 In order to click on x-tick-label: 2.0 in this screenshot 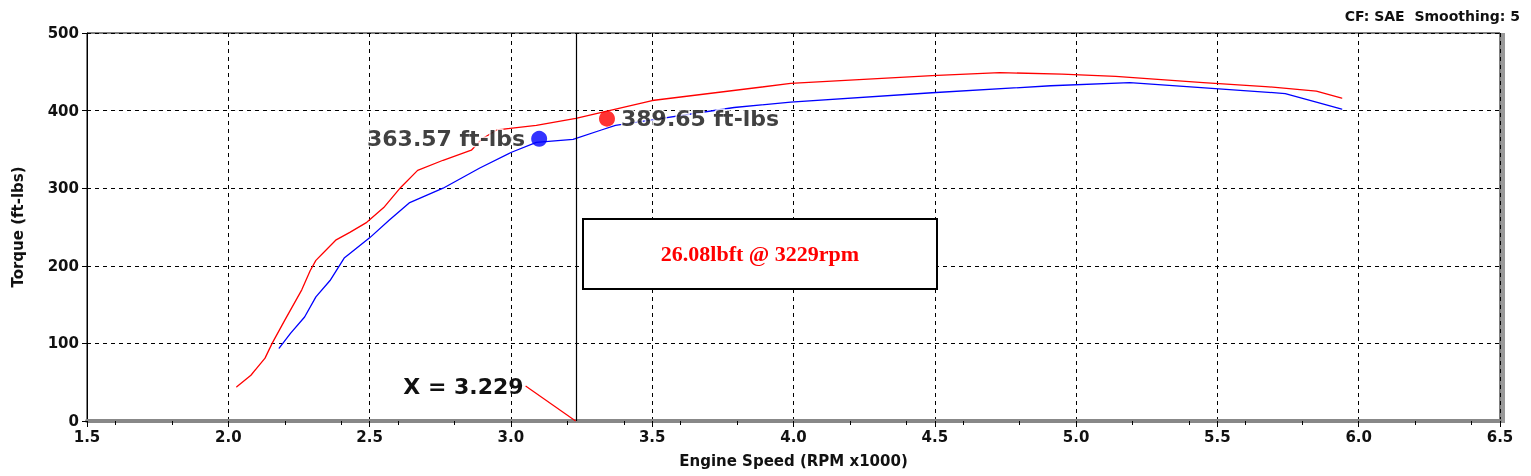, I will do `click(228, 436)`.